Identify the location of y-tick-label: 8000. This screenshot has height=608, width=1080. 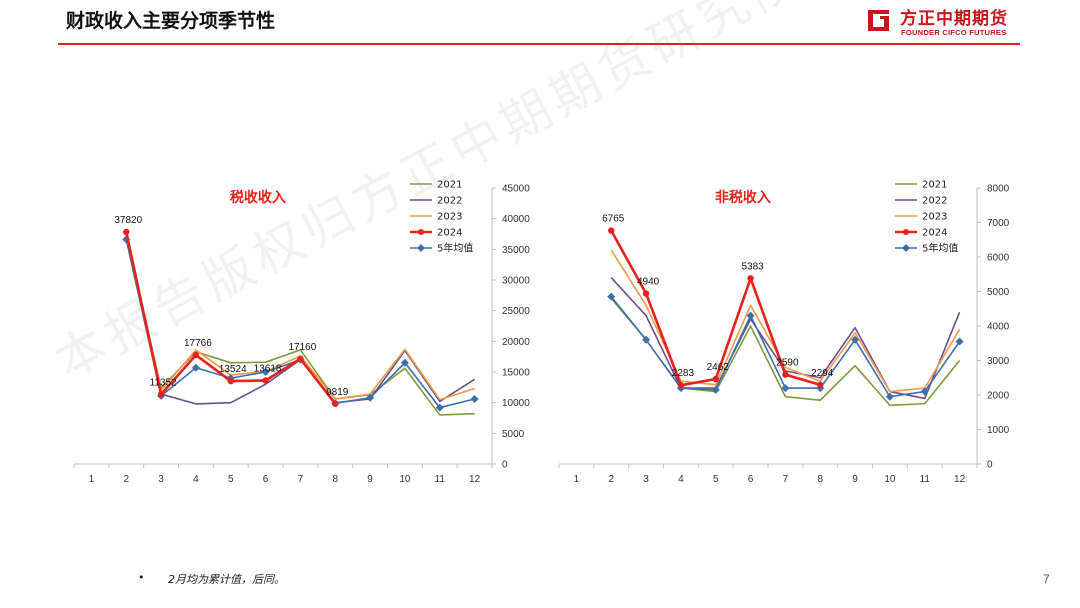
(998, 189).